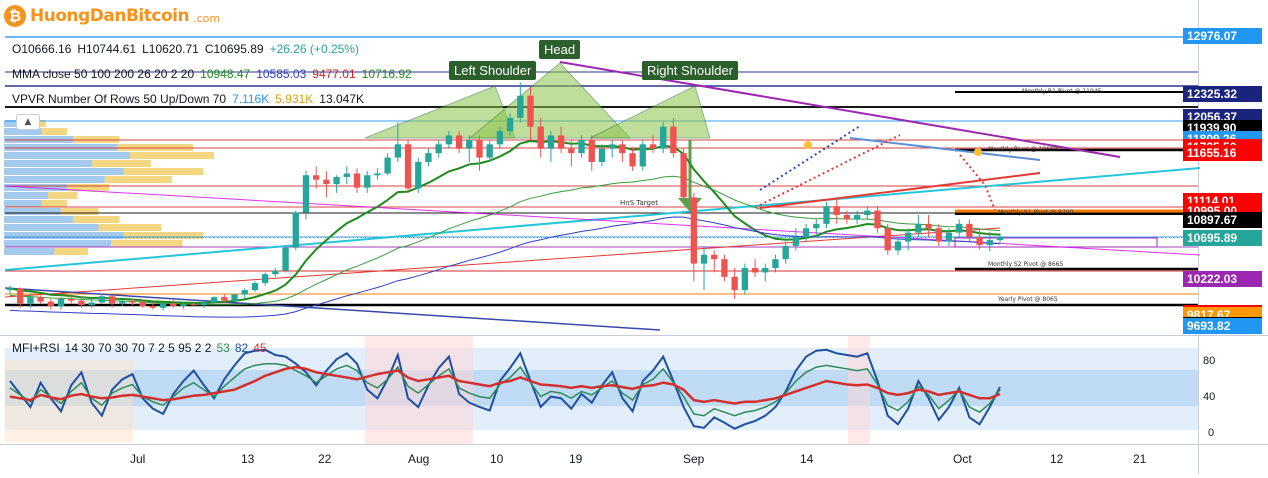 This screenshot has height=478, width=1268. Describe the element at coordinates (497, 459) in the screenshot. I see `time-axis-label: 10` at that location.